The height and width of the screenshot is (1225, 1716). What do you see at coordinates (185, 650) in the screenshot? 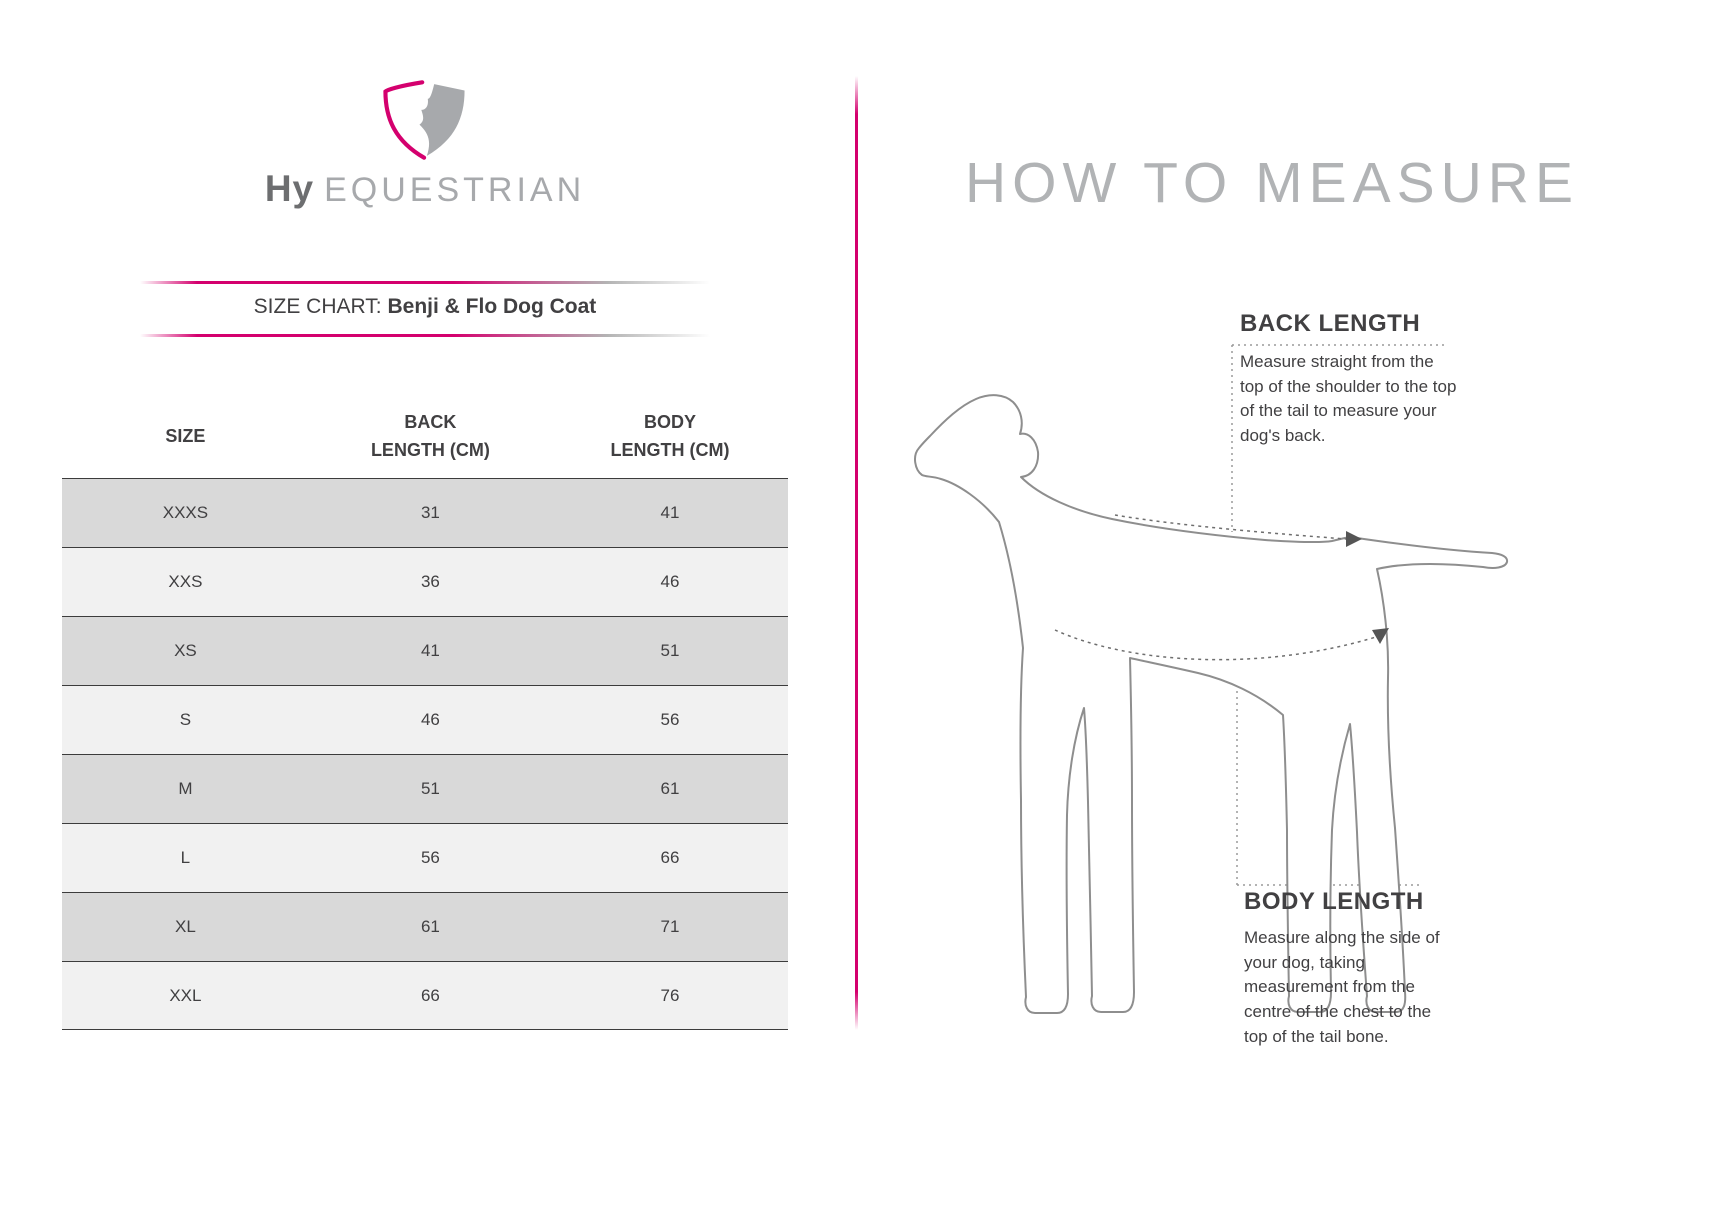
I see `size-cell: XS` at bounding box center [185, 650].